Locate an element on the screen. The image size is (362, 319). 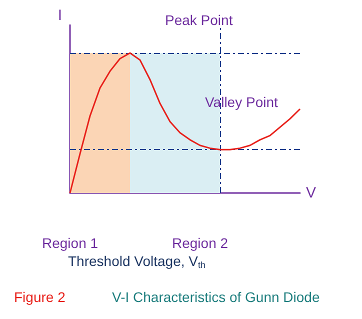
text: Peak Point is located at coordinates (199, 20).